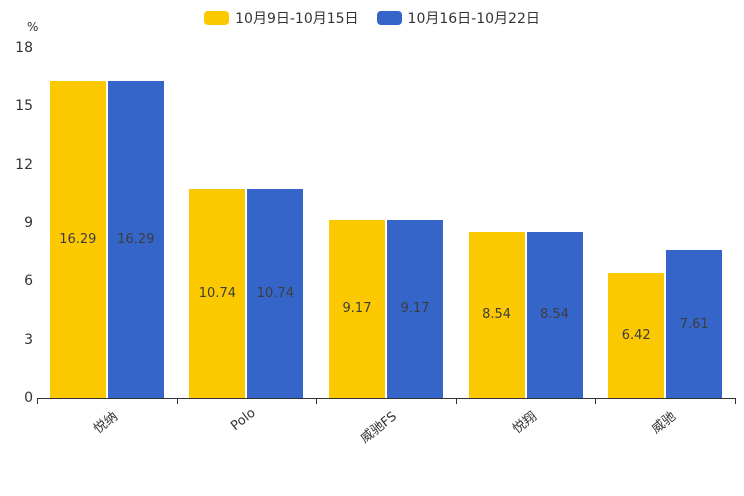  Describe the element at coordinates (389, 18) in the screenshot. I see `legend-swatch-week2-icon` at that location.